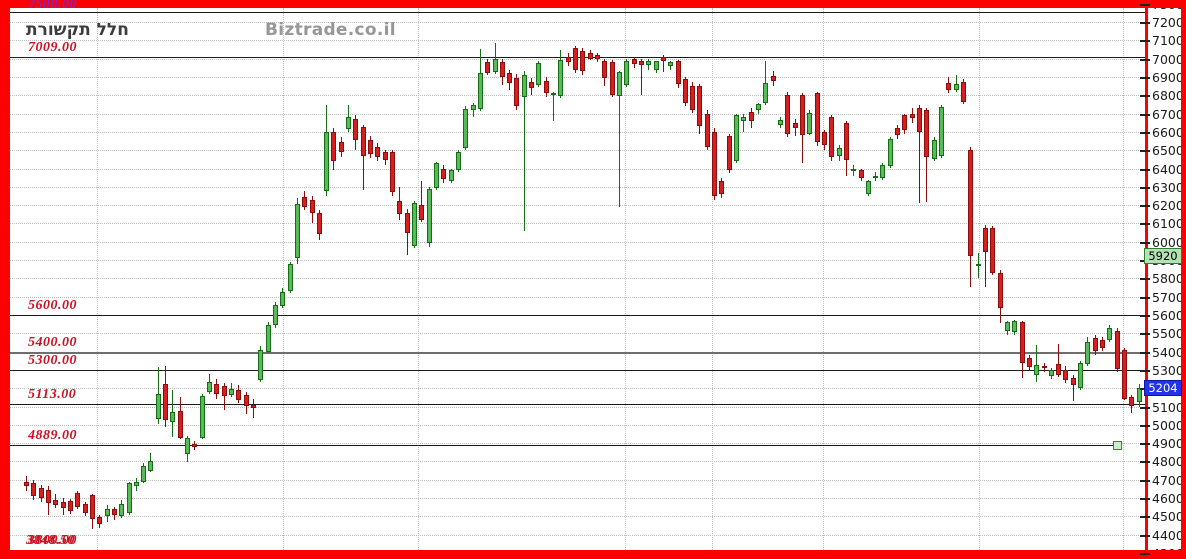 This screenshot has height=559, width=1186. What do you see at coordinates (1168, 517) in the screenshot?
I see `axis-tick-label: 4500` at bounding box center [1168, 517].